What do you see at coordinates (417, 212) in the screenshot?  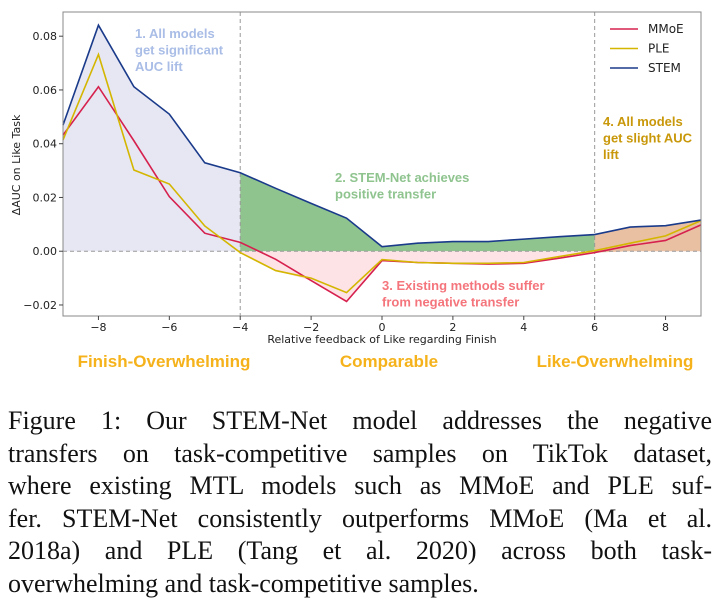 I see `fill-stem-positive-transfer` at bounding box center [417, 212].